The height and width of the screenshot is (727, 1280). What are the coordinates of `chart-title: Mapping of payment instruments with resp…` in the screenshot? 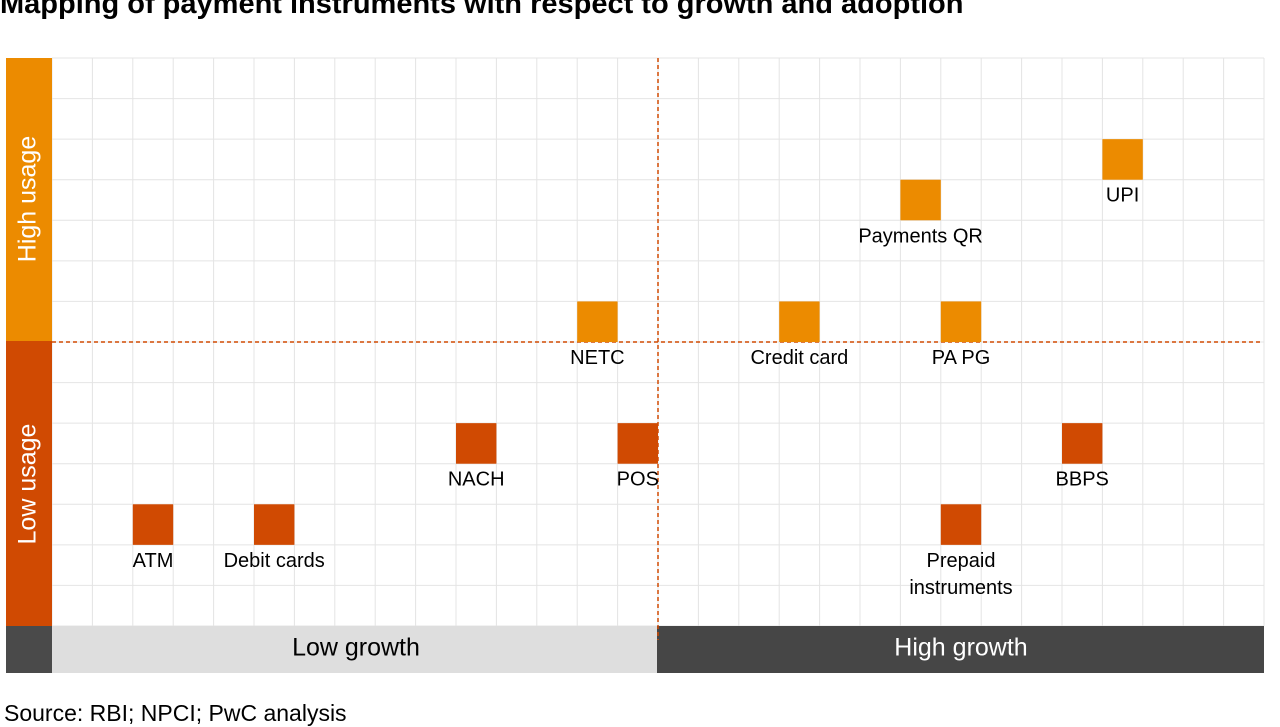 It's located at (482, 10).